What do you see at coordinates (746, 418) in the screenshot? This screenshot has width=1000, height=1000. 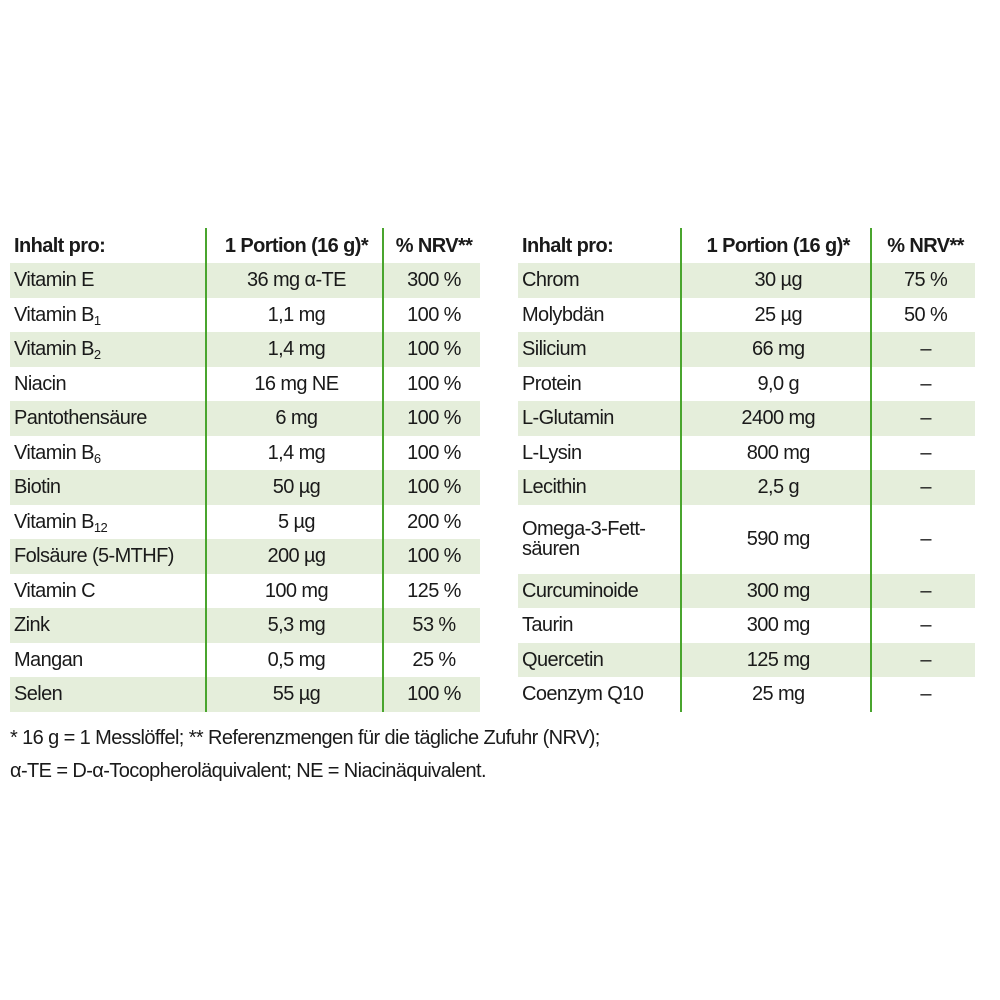 I see `table-row: L-Glutamin 2400 mg –` at bounding box center [746, 418].